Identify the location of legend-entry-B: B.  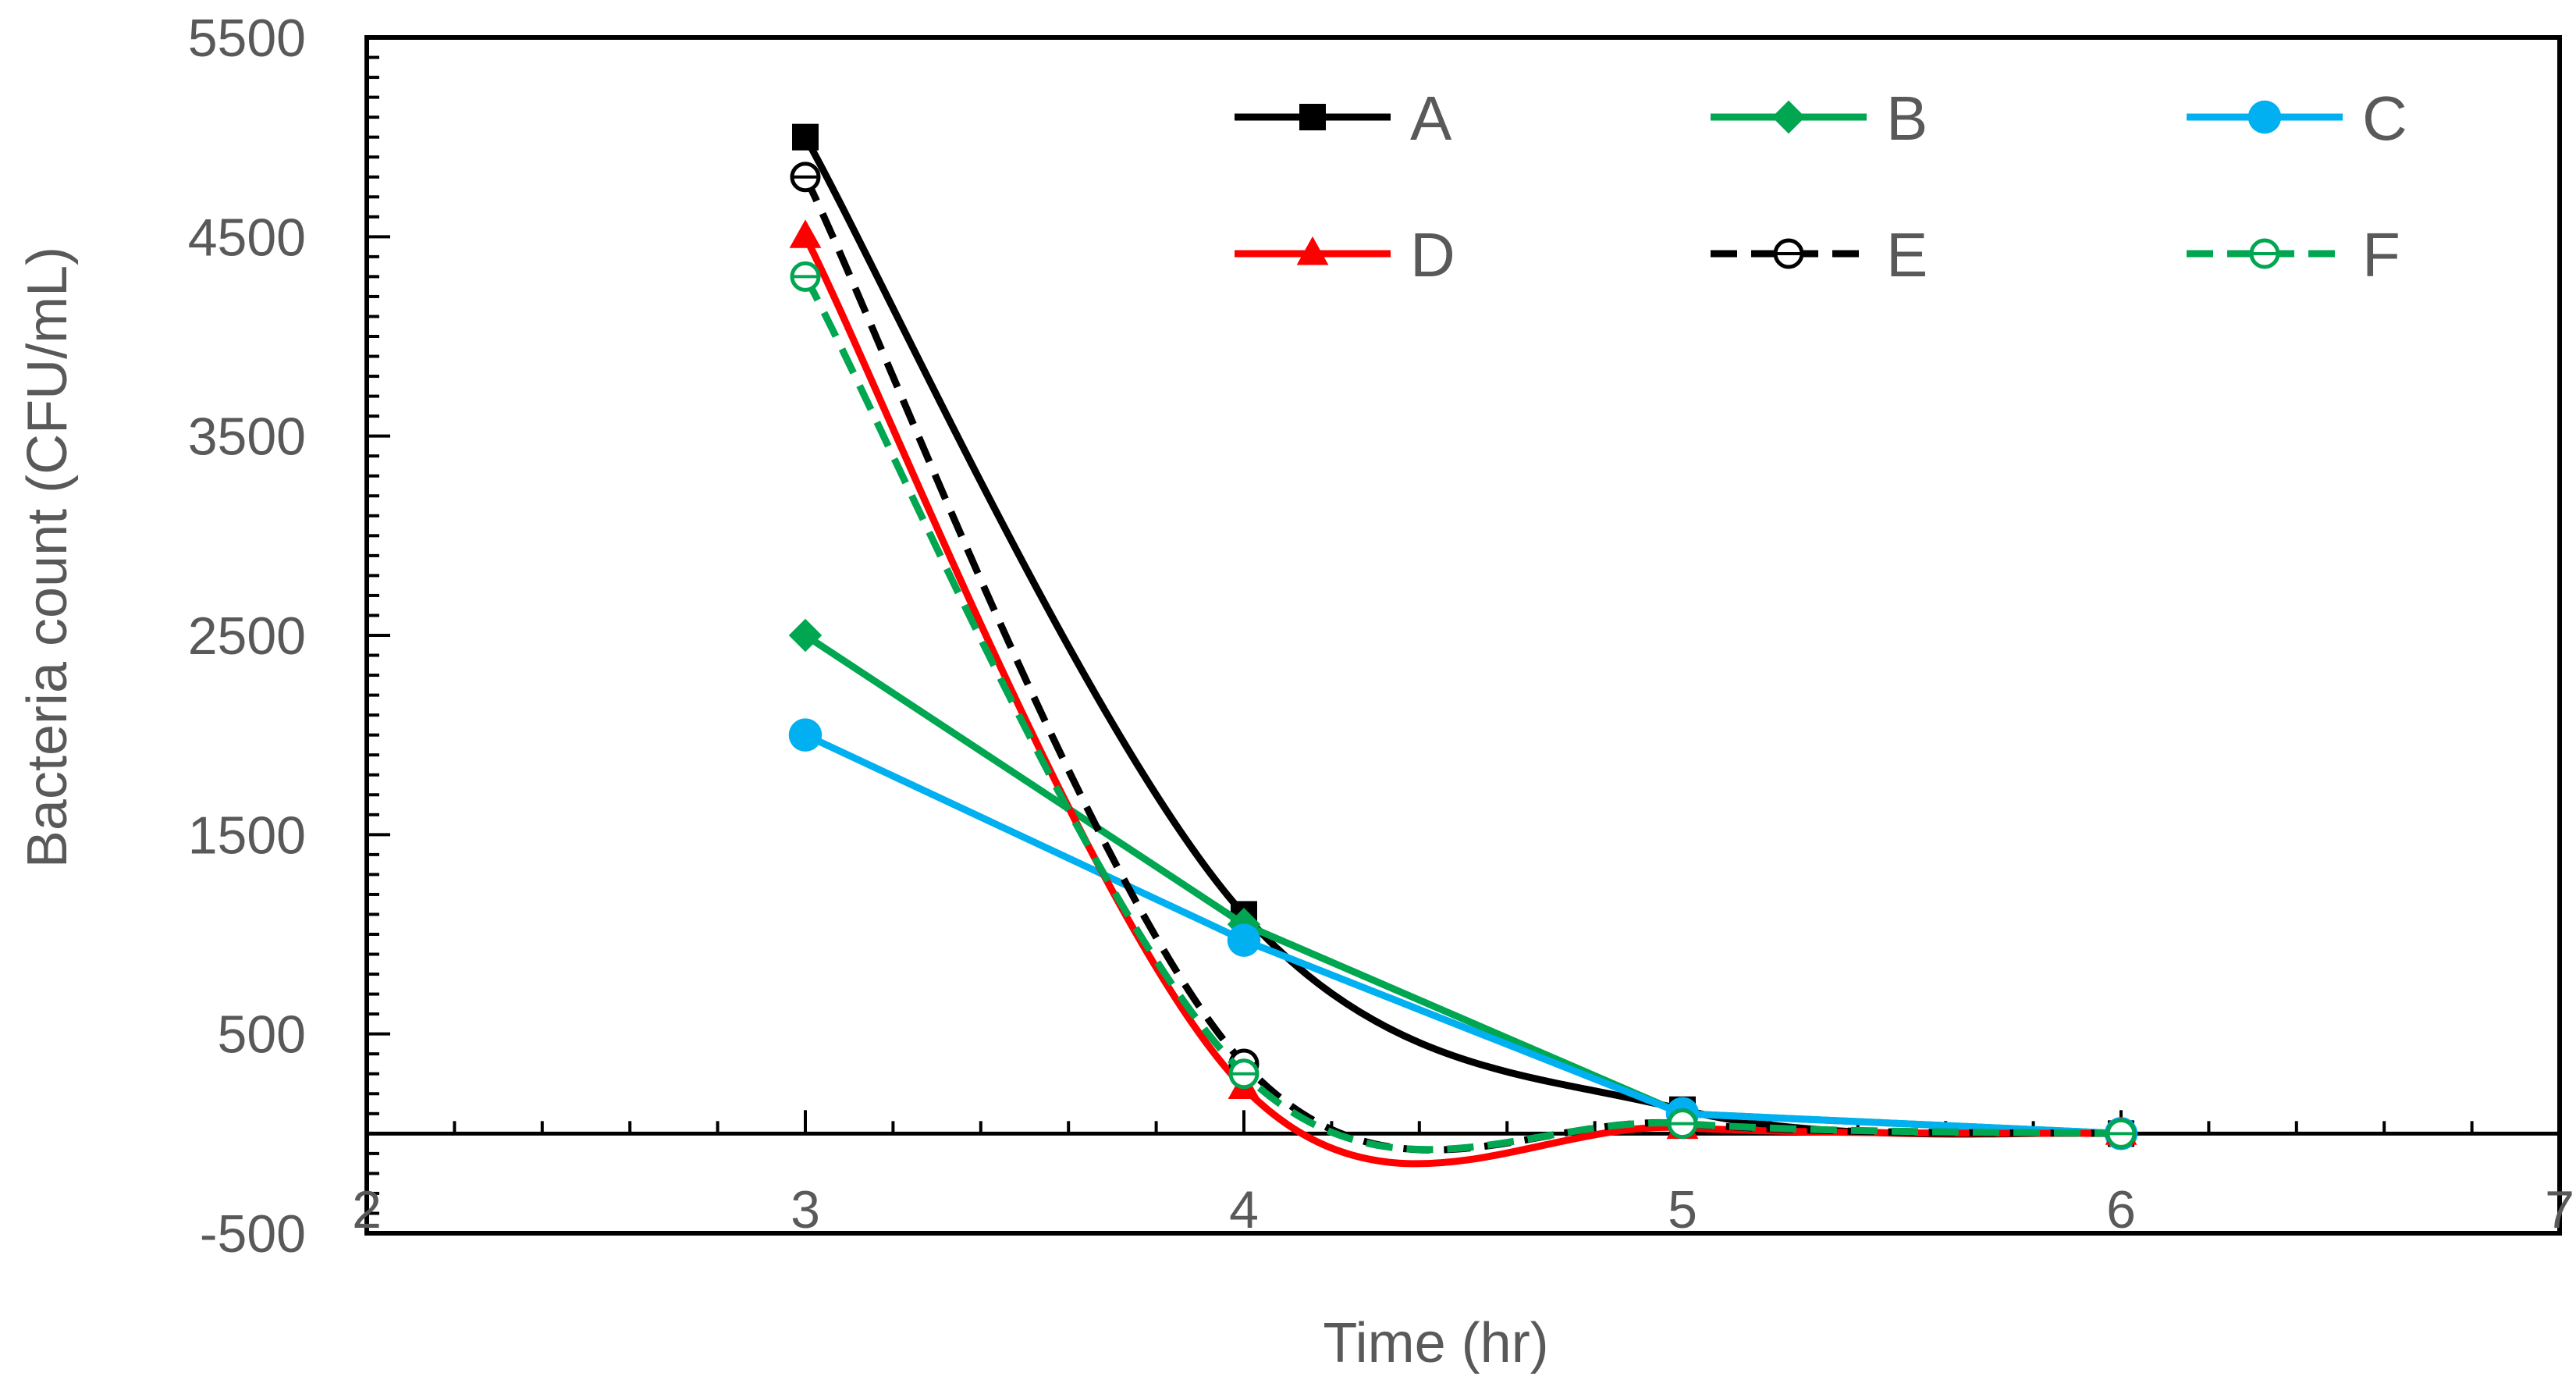
(1820, 118).